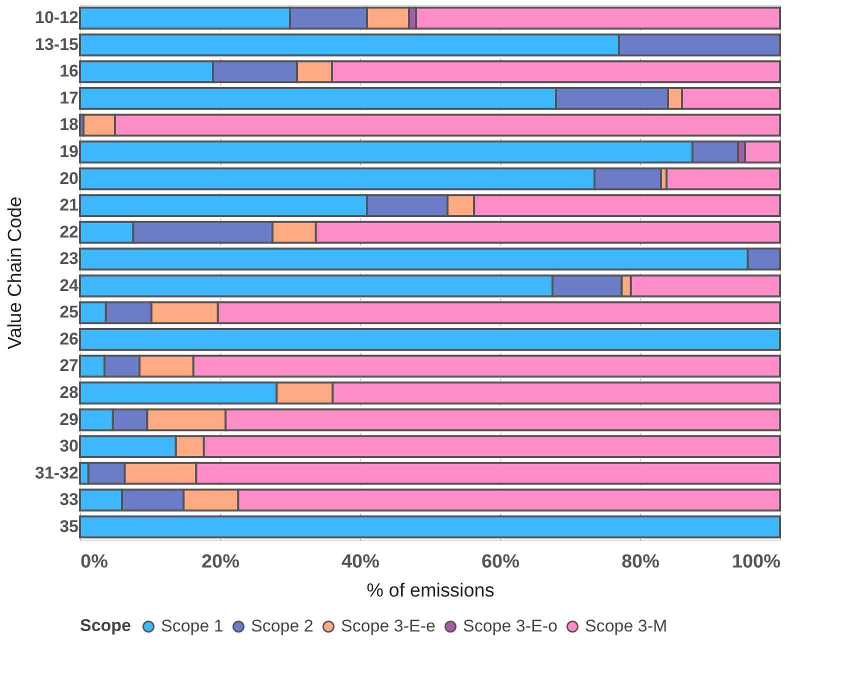 Image resolution: width=850 pixels, height=685 pixels. Describe the element at coordinates (56, 44) in the screenshot. I see `y-tick-label: 13-15` at that location.